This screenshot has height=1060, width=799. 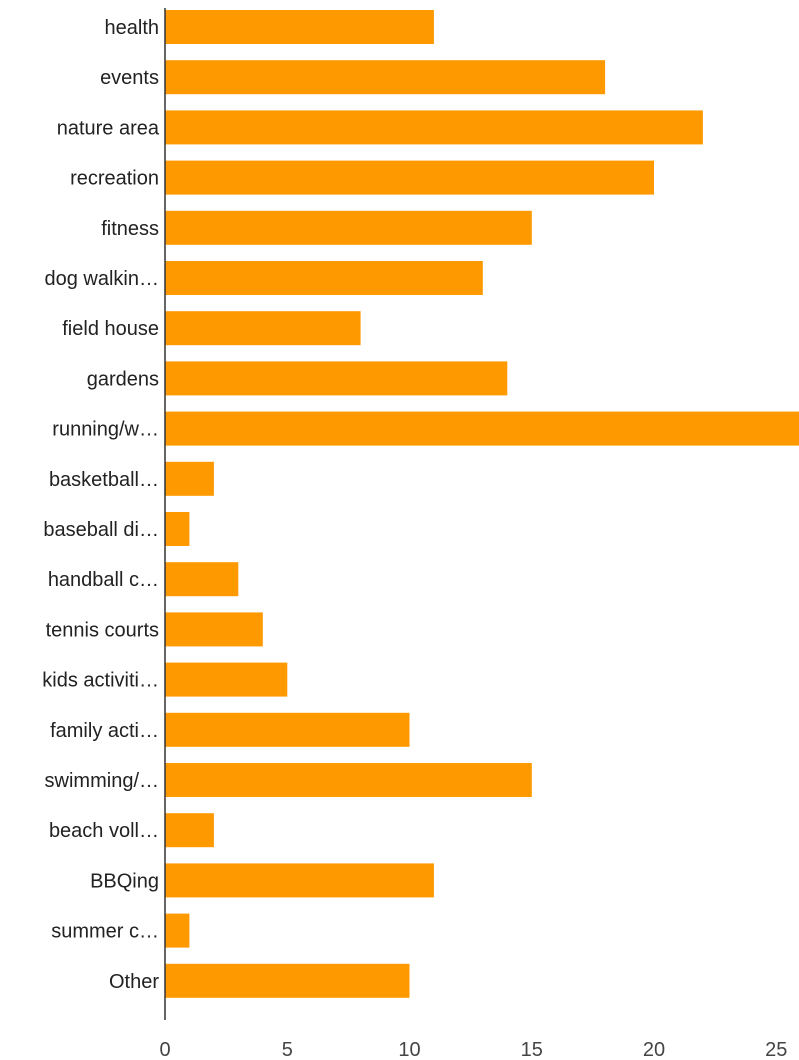 I want to click on x-tick-label: 15, so click(x=532, y=1049).